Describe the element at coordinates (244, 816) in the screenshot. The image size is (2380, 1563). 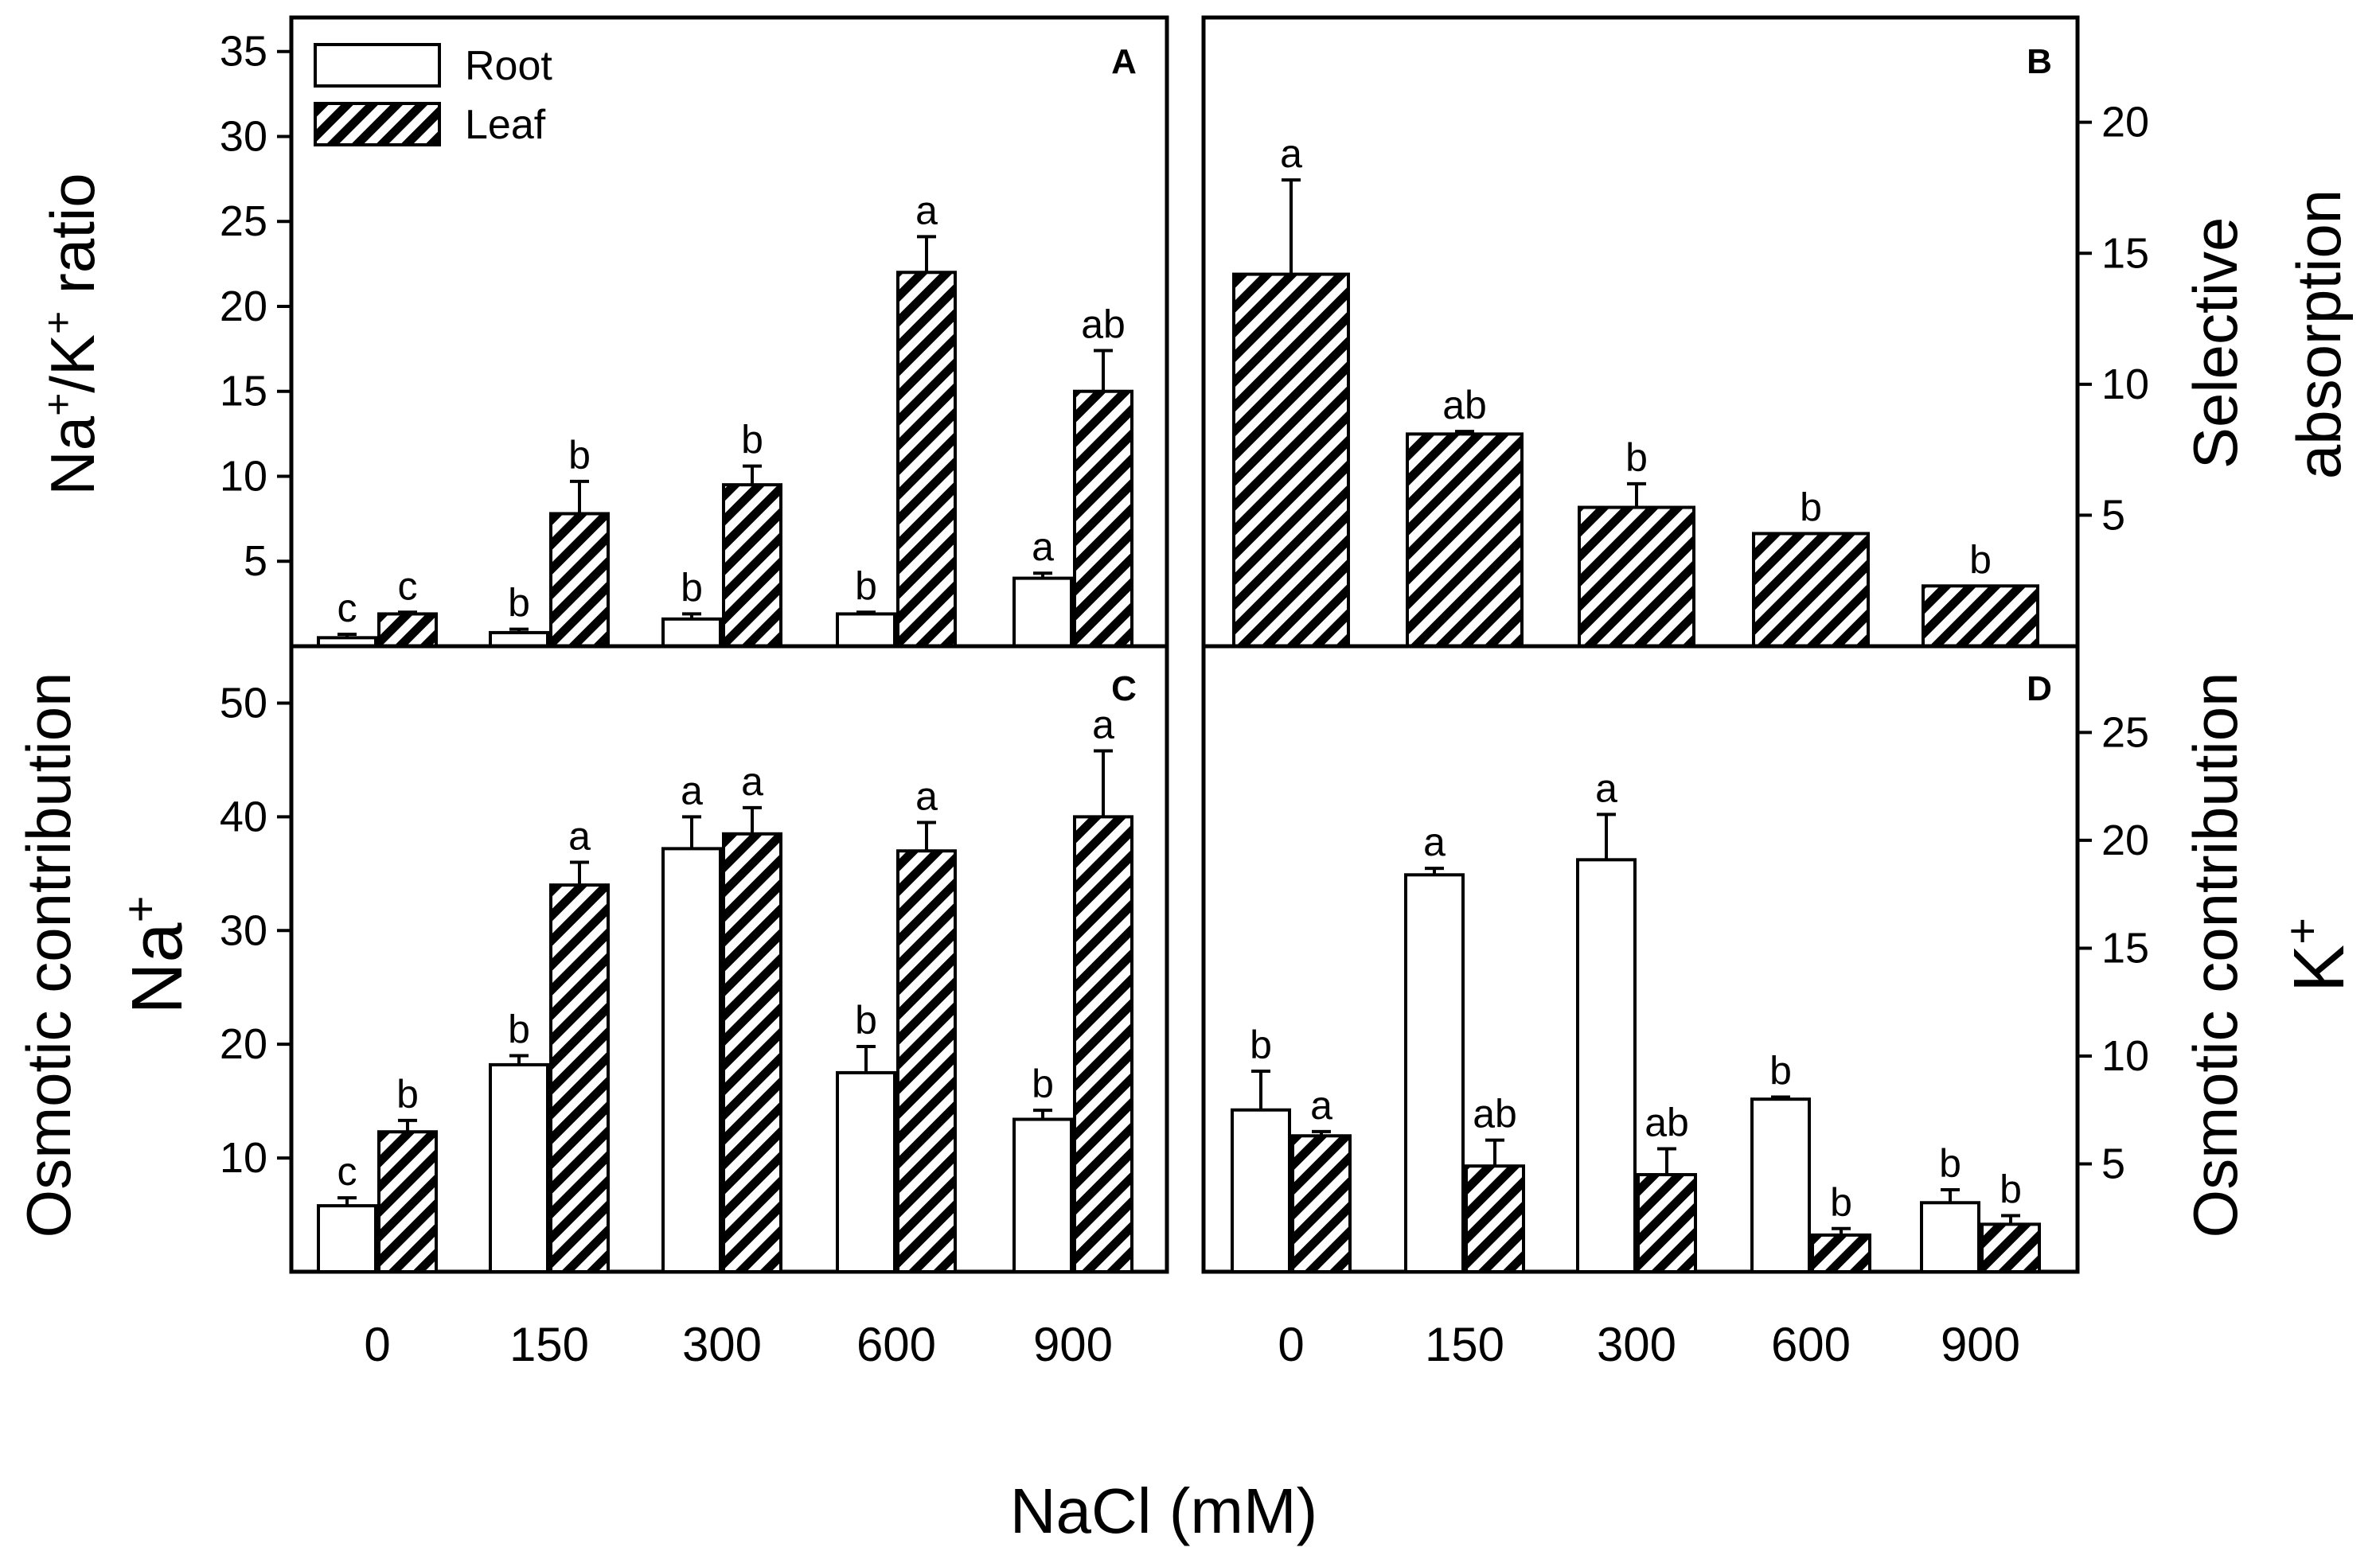
I see `panel-c-ytick-label: 40` at that location.